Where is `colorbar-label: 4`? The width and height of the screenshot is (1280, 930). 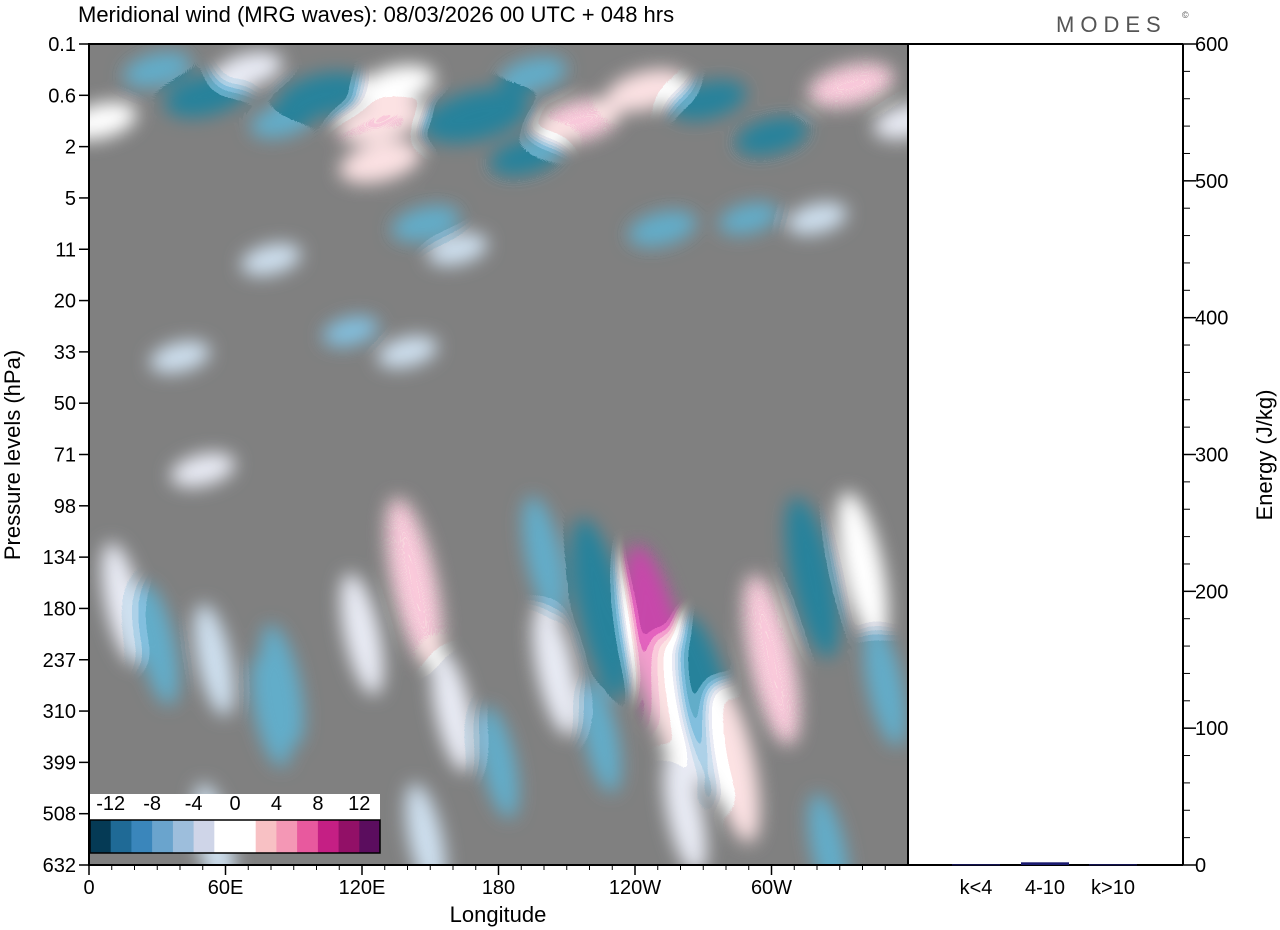
colorbar-label: 4 is located at coordinates (276, 804).